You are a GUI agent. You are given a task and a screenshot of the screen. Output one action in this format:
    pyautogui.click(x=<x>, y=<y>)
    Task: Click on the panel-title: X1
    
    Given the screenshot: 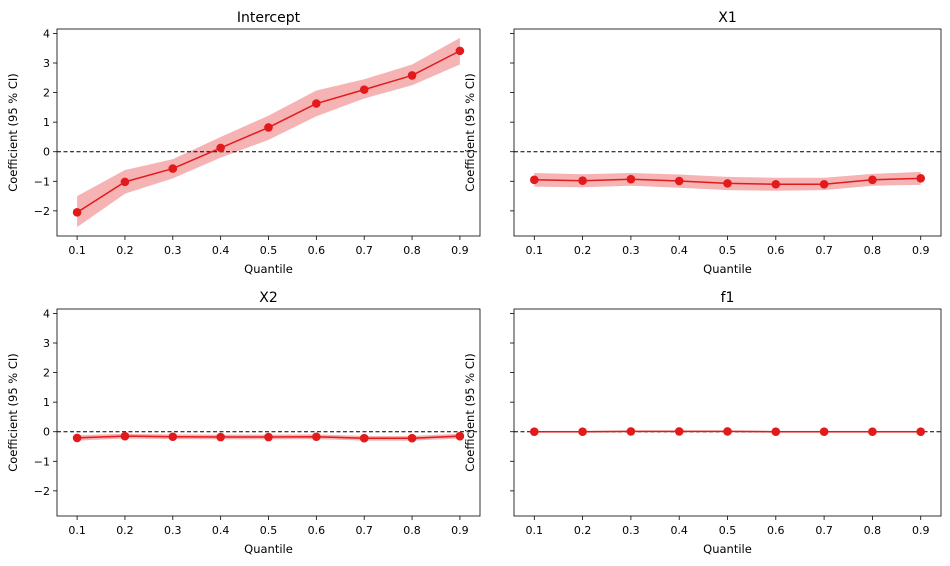 What is the action you would take?
    pyautogui.click(x=727, y=18)
    